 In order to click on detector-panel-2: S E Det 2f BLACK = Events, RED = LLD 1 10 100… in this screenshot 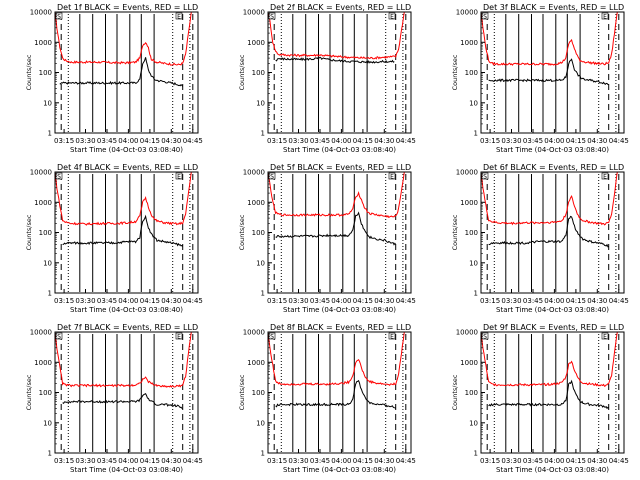, I will do `click(327, 78)`.